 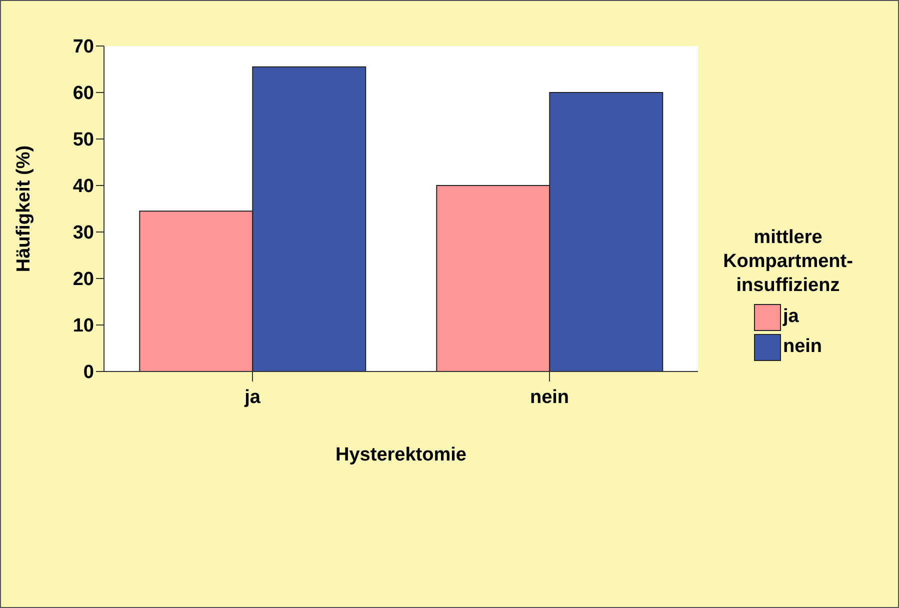 I want to click on y-tick-label: 50, so click(x=83, y=140).